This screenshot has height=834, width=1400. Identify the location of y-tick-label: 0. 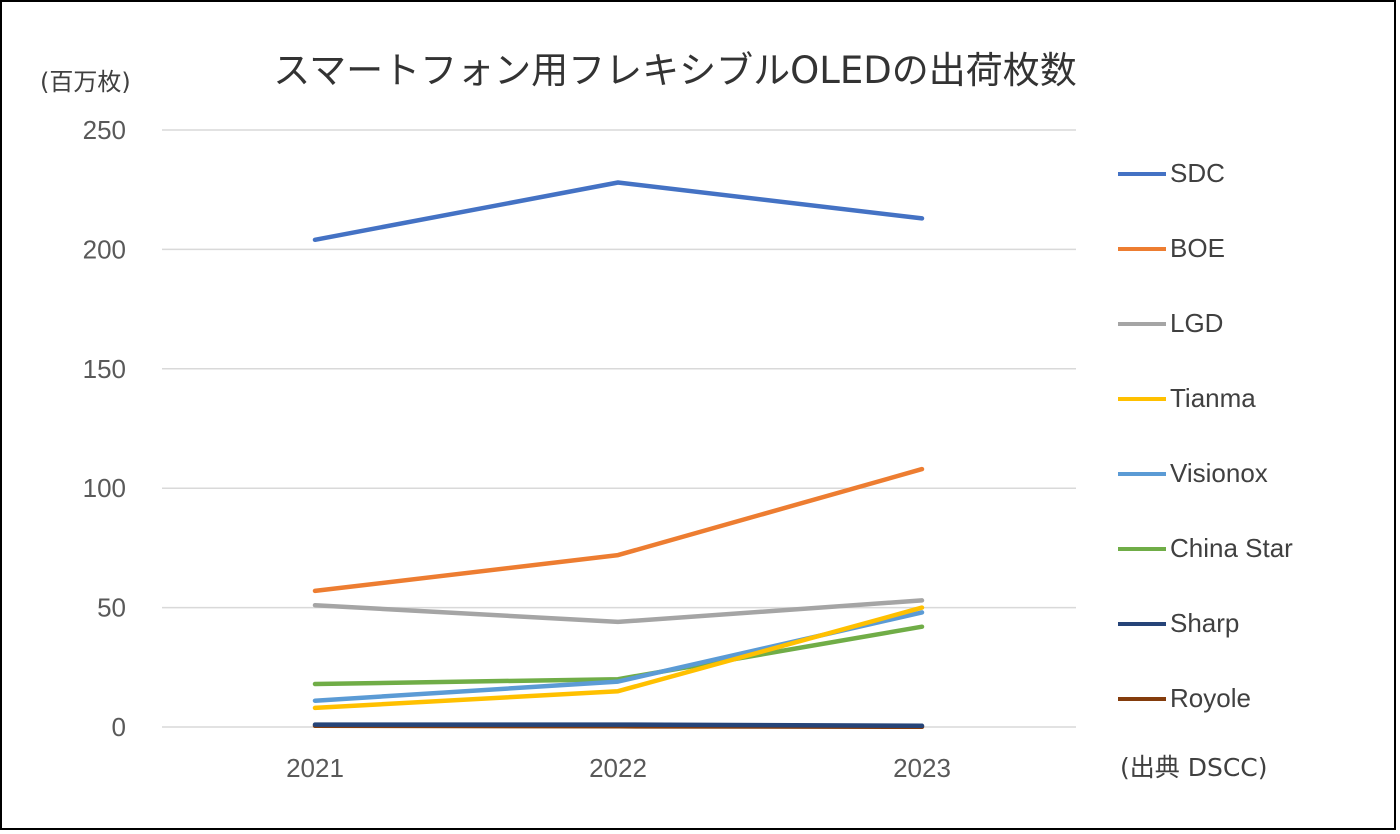
(119, 727).